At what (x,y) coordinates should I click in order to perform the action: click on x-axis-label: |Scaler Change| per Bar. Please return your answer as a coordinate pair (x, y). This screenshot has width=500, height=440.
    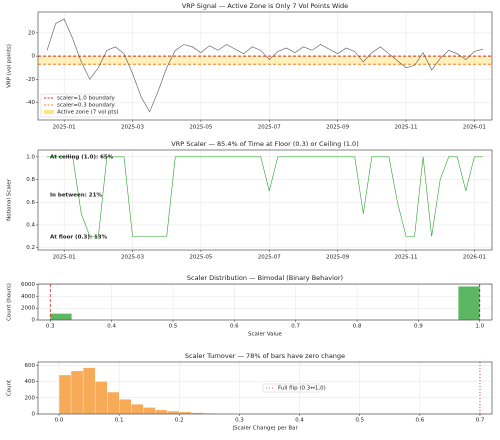
    Looking at the image, I should click on (265, 429).